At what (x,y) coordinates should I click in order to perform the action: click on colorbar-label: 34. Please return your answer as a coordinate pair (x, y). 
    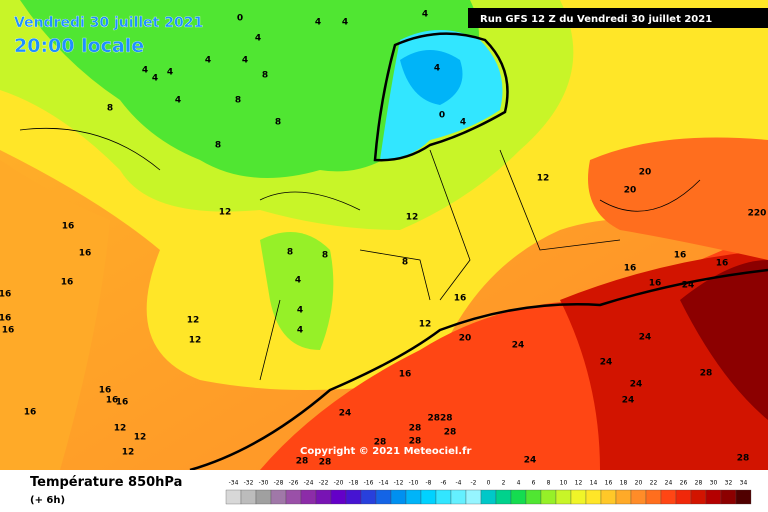
    Looking at the image, I should click on (744, 483).